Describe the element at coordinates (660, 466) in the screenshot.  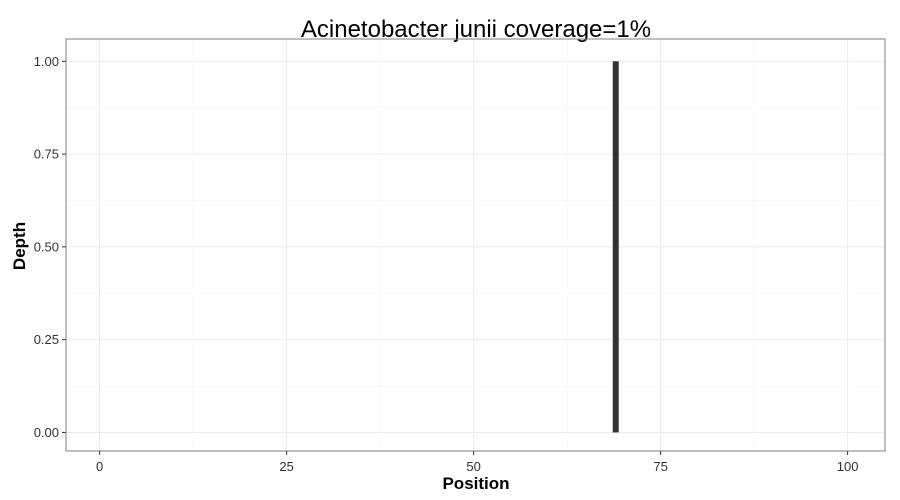
I see `x-tick-label: 75` at that location.